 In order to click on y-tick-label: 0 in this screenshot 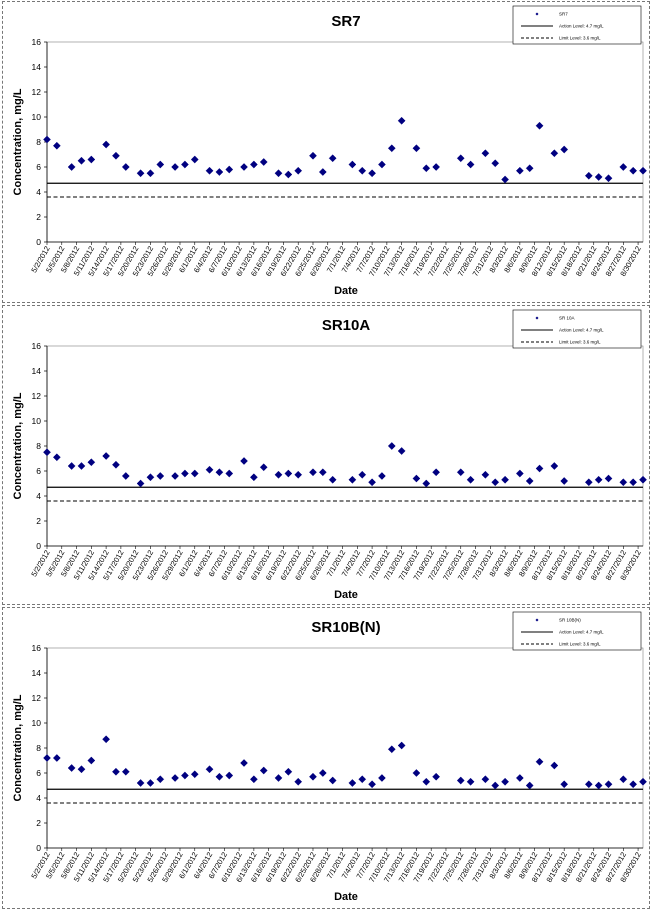, I will do `click(38, 848)`.